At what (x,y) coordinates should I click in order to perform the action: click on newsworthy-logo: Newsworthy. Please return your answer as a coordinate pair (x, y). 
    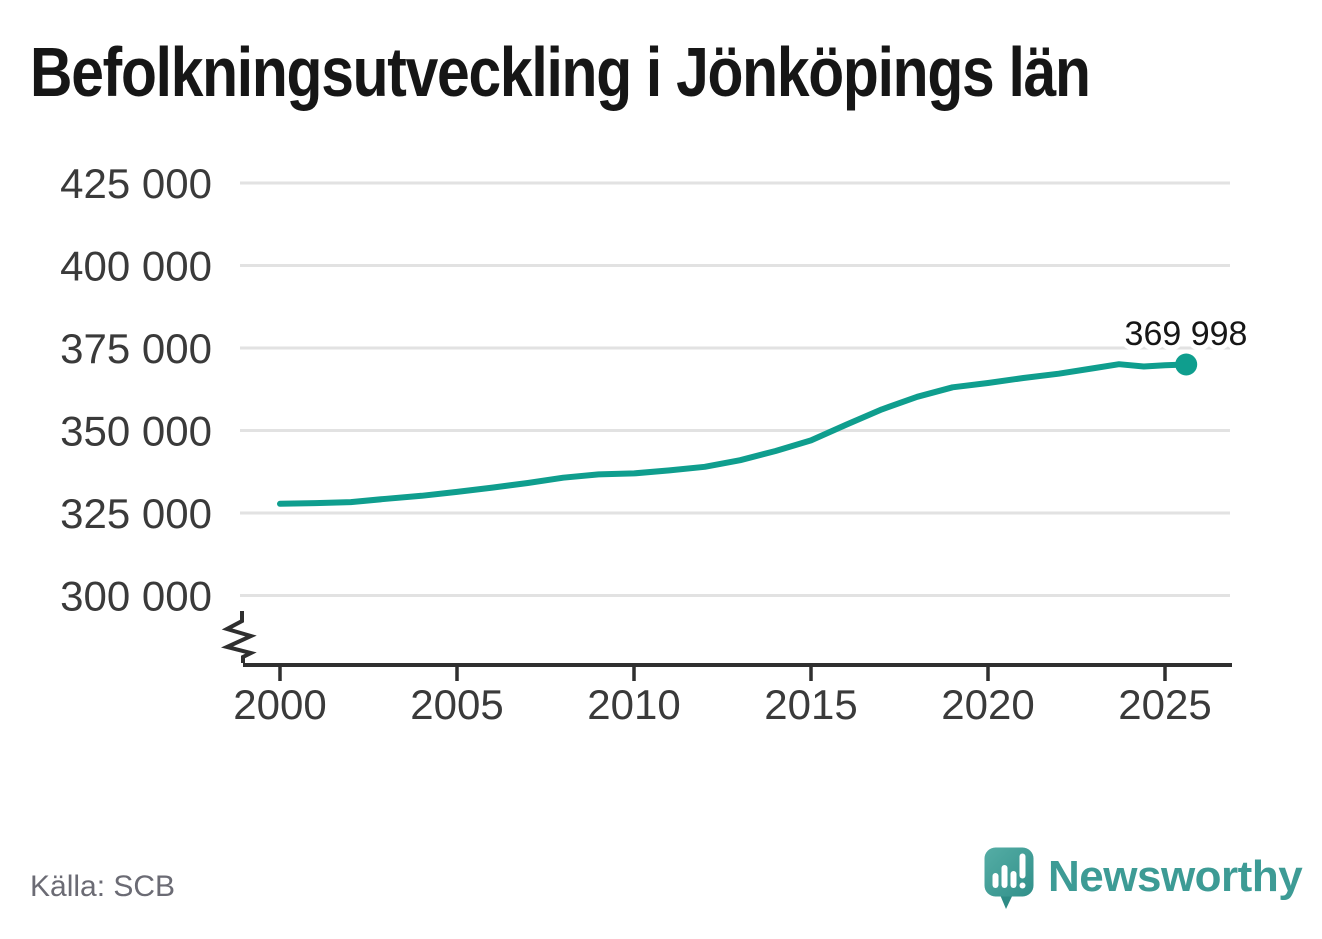
    Looking at the image, I should click on (1143, 879).